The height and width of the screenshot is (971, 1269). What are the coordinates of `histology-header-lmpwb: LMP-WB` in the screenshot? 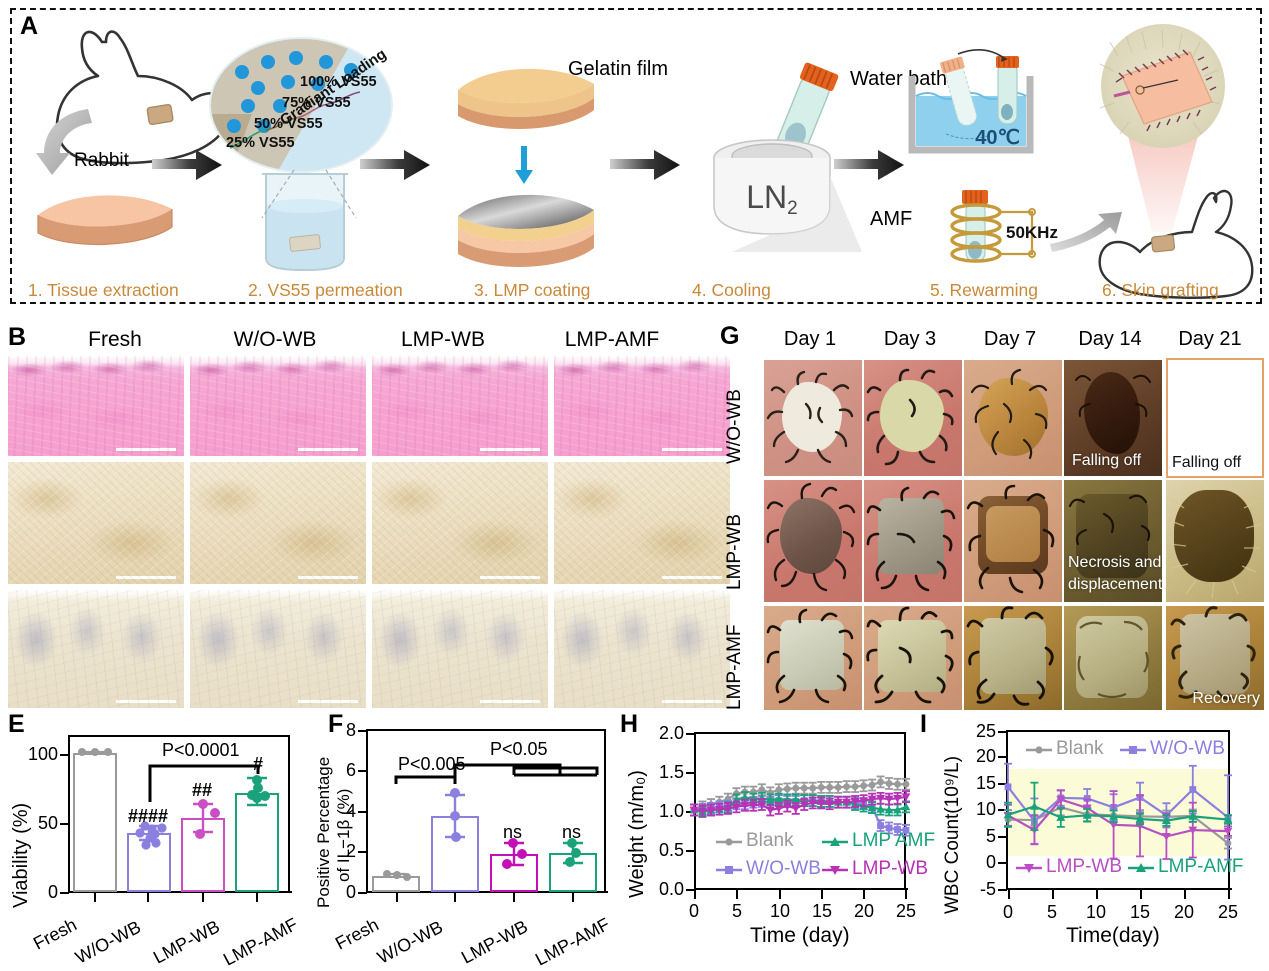 It's located at (443, 339).